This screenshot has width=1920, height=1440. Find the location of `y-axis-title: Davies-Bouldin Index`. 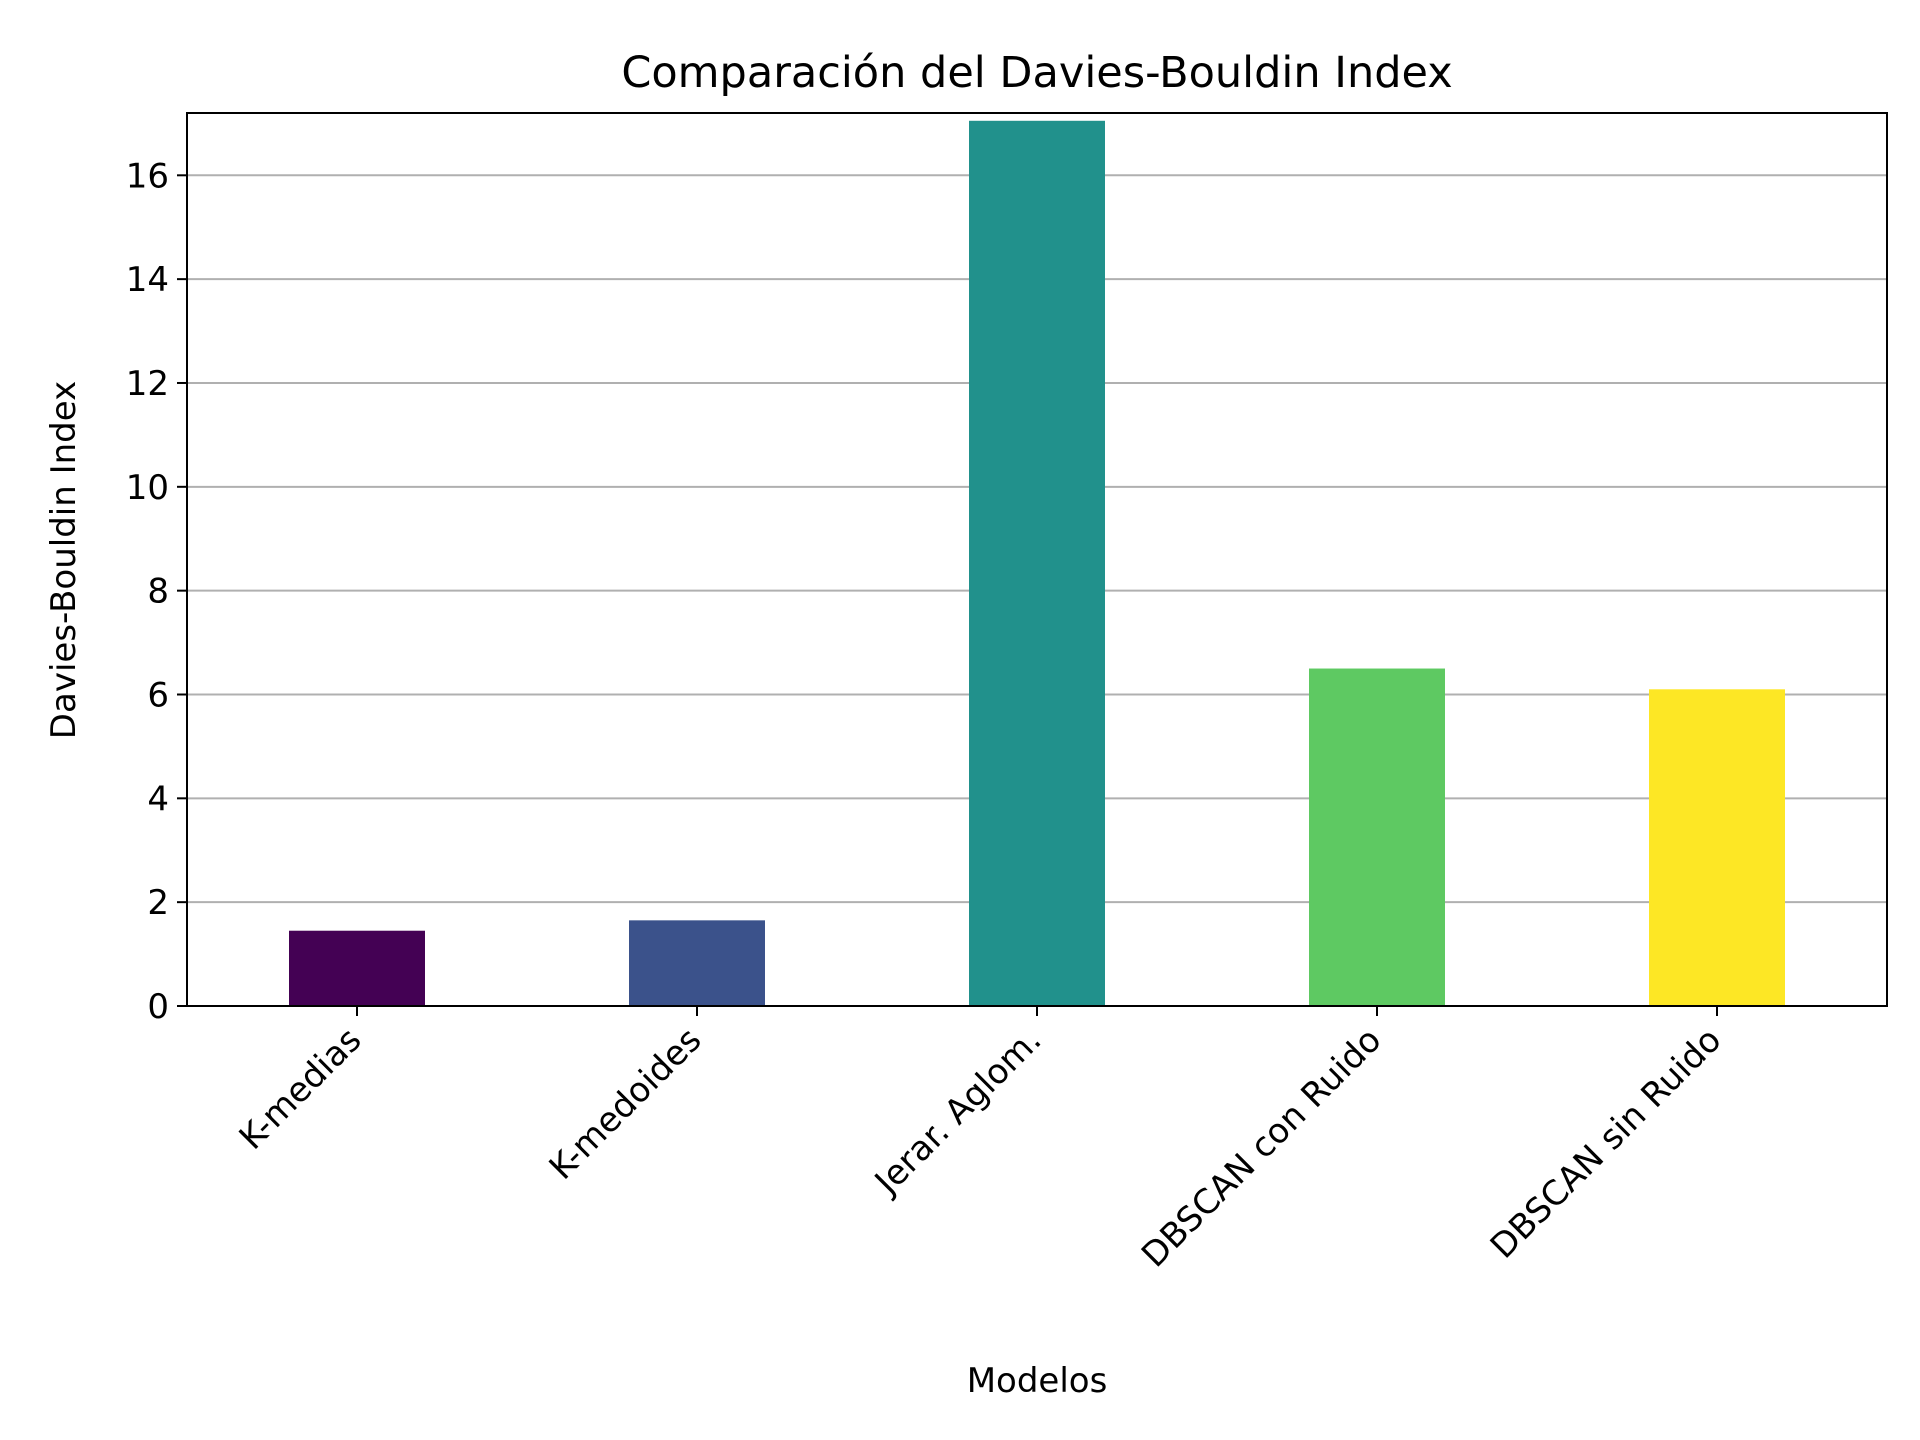

y-axis-title: Davies-Bouldin Index is located at coordinates (64, 560).